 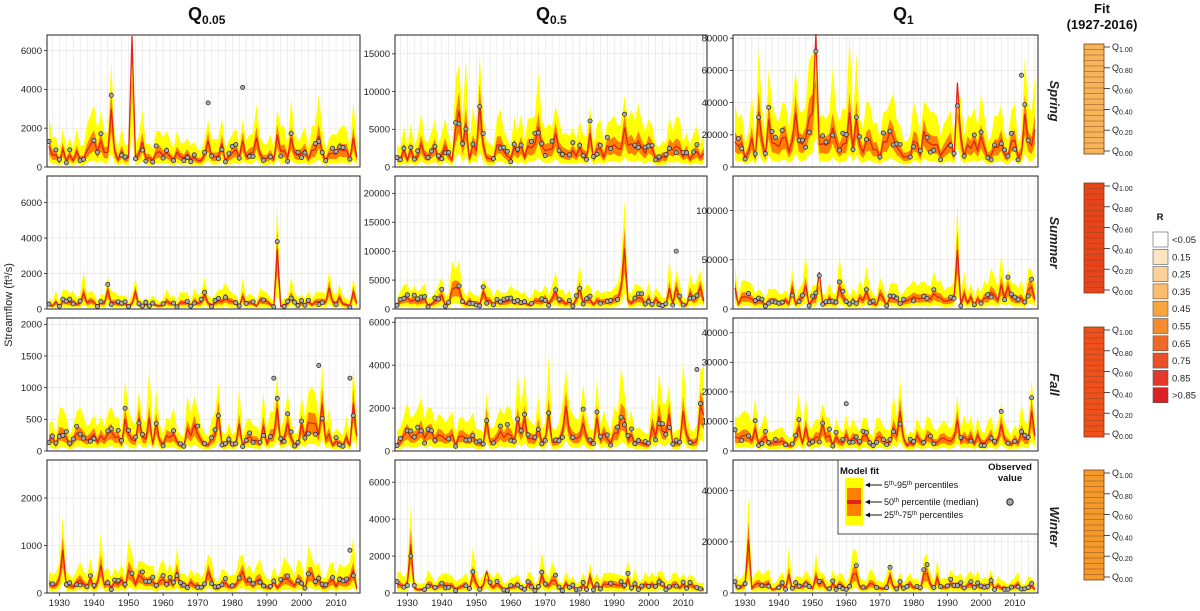 I want to click on legend-box, so click(x=938, y=497).